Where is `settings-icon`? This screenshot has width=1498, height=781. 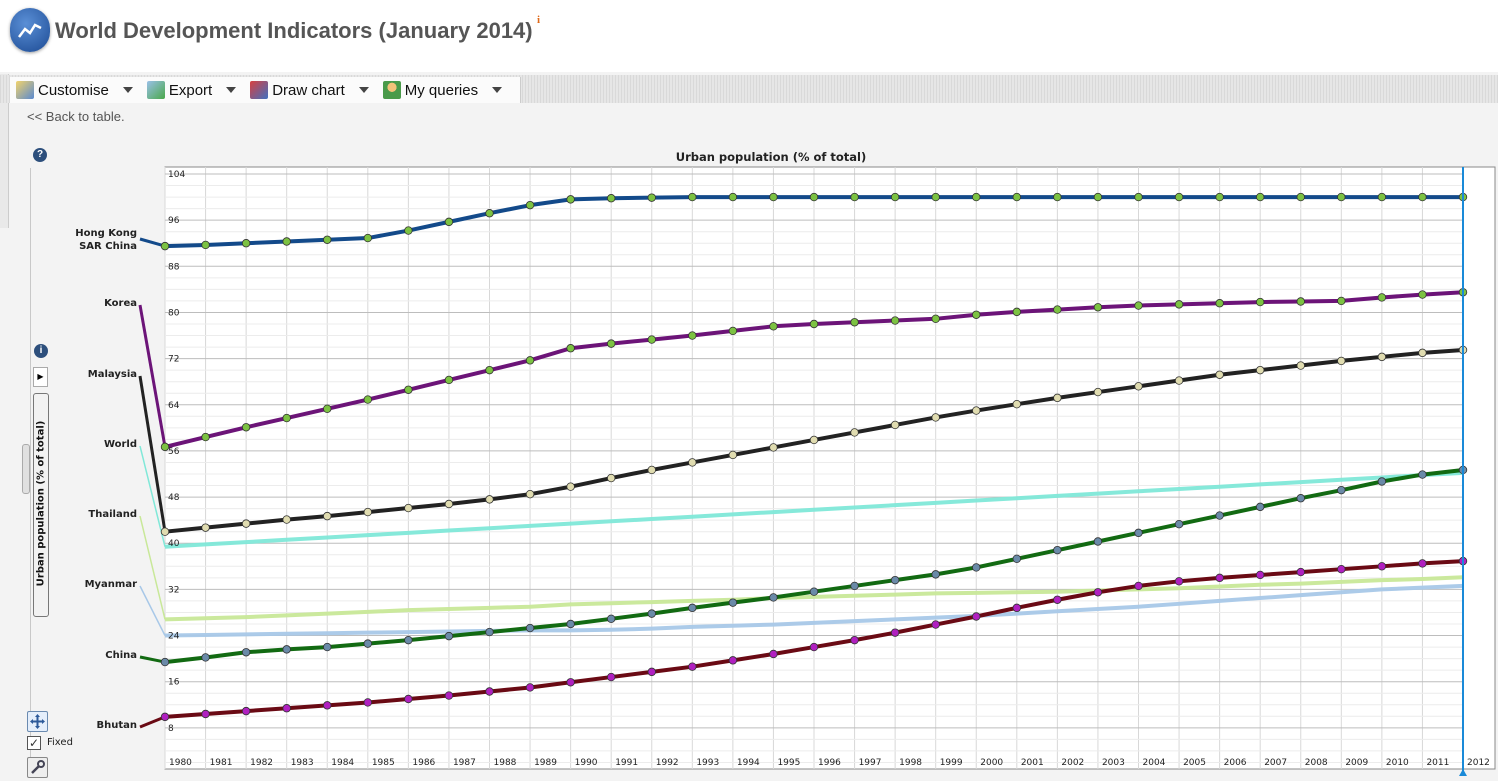
settings-icon is located at coordinates (37, 767).